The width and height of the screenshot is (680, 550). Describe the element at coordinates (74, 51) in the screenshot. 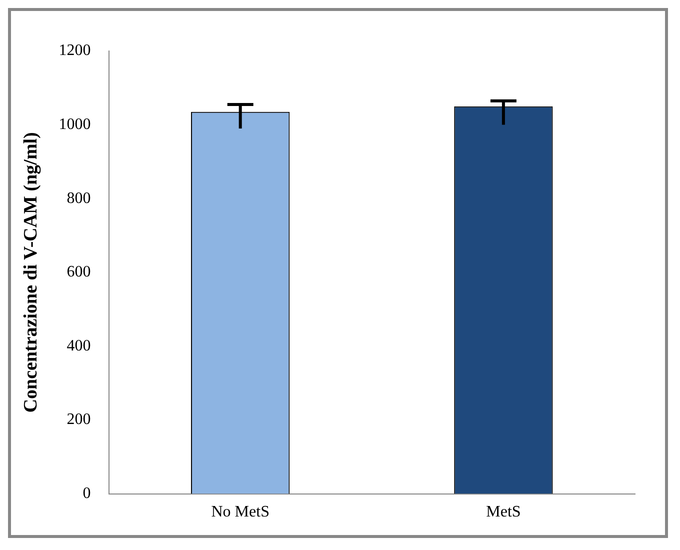

I see `y-tick-label: 1200` at that location.